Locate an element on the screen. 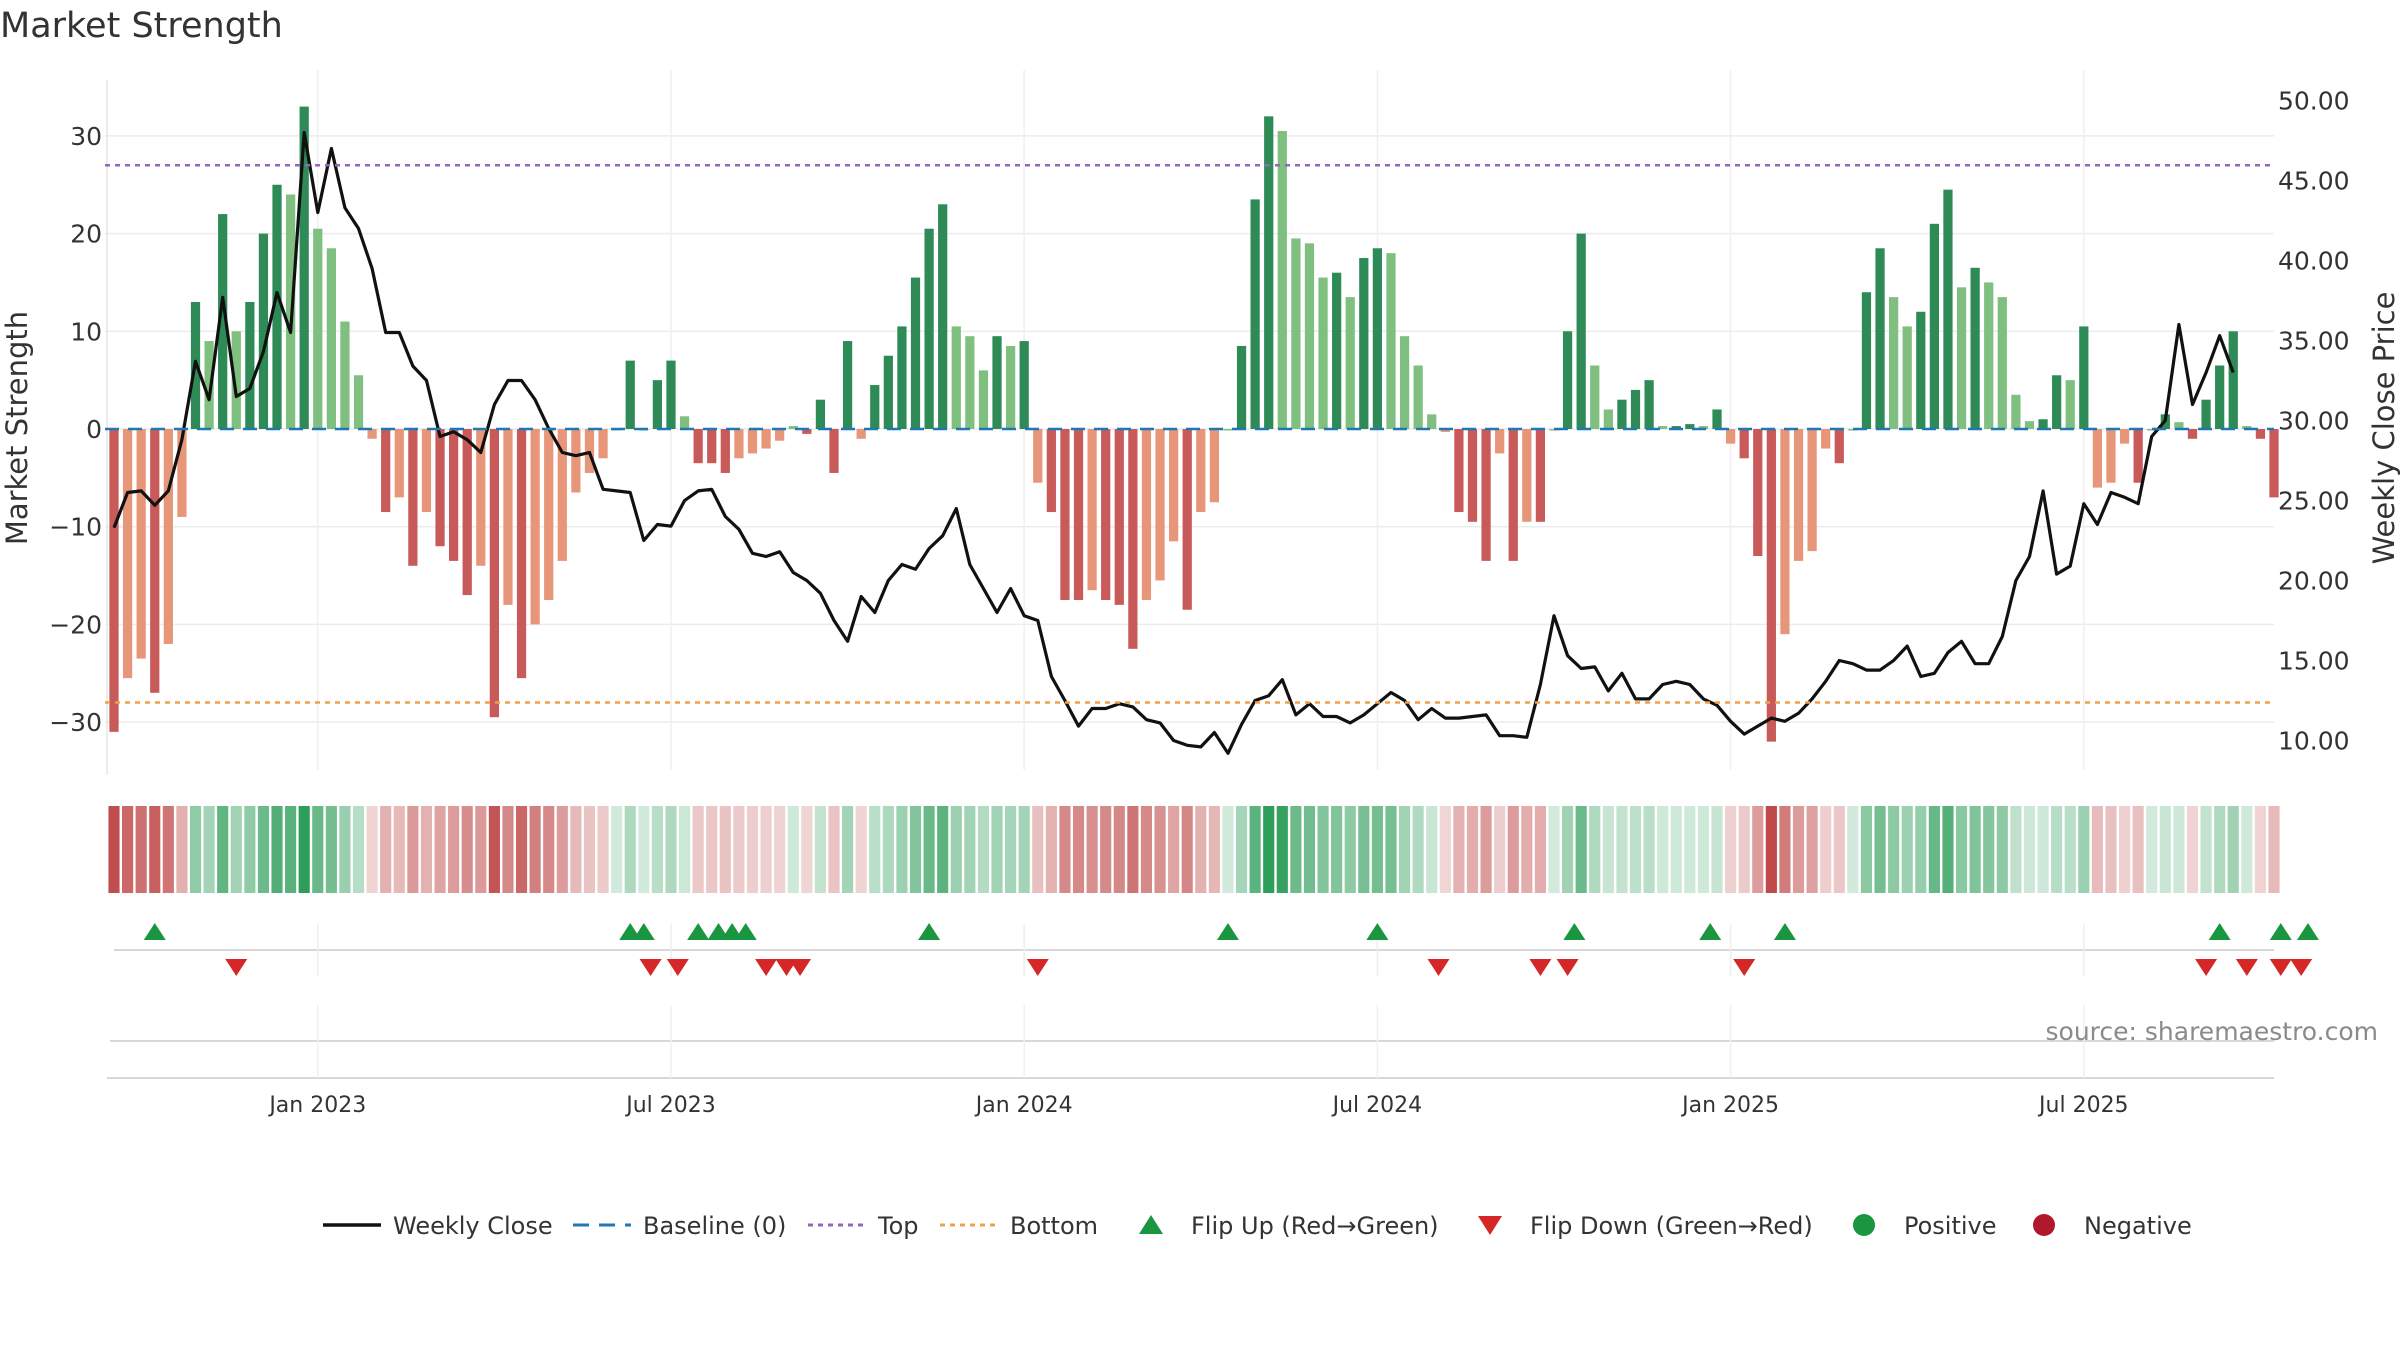 Image resolution: width=2400 pixels, height=1350 pixels. legend-label: Weekly Close is located at coordinates (473, 1226).